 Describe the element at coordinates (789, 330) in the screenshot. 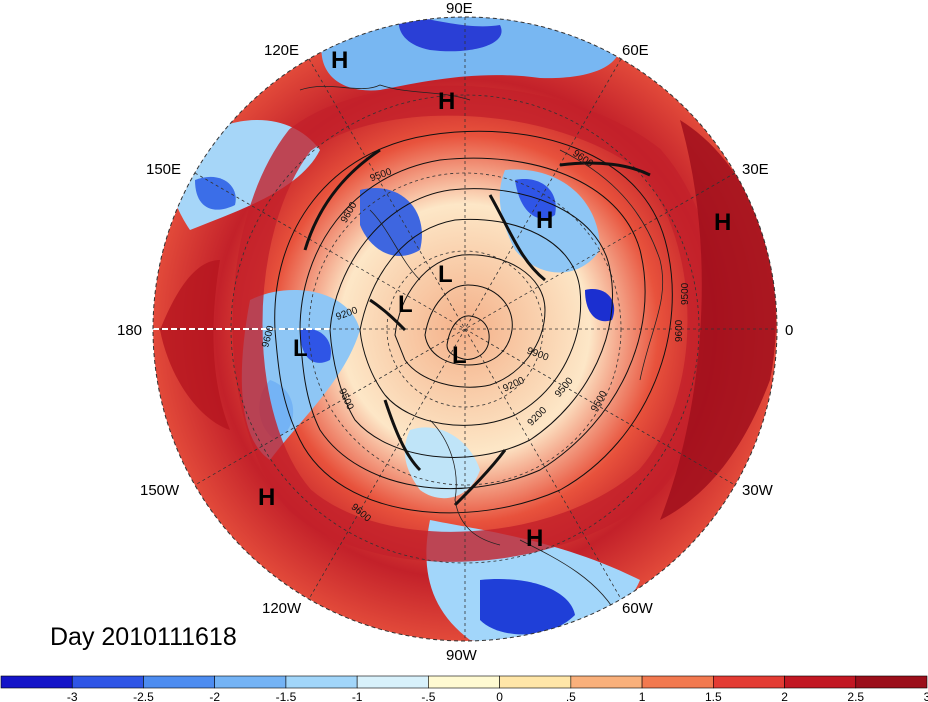

I see `lon-label-0: 0` at that location.